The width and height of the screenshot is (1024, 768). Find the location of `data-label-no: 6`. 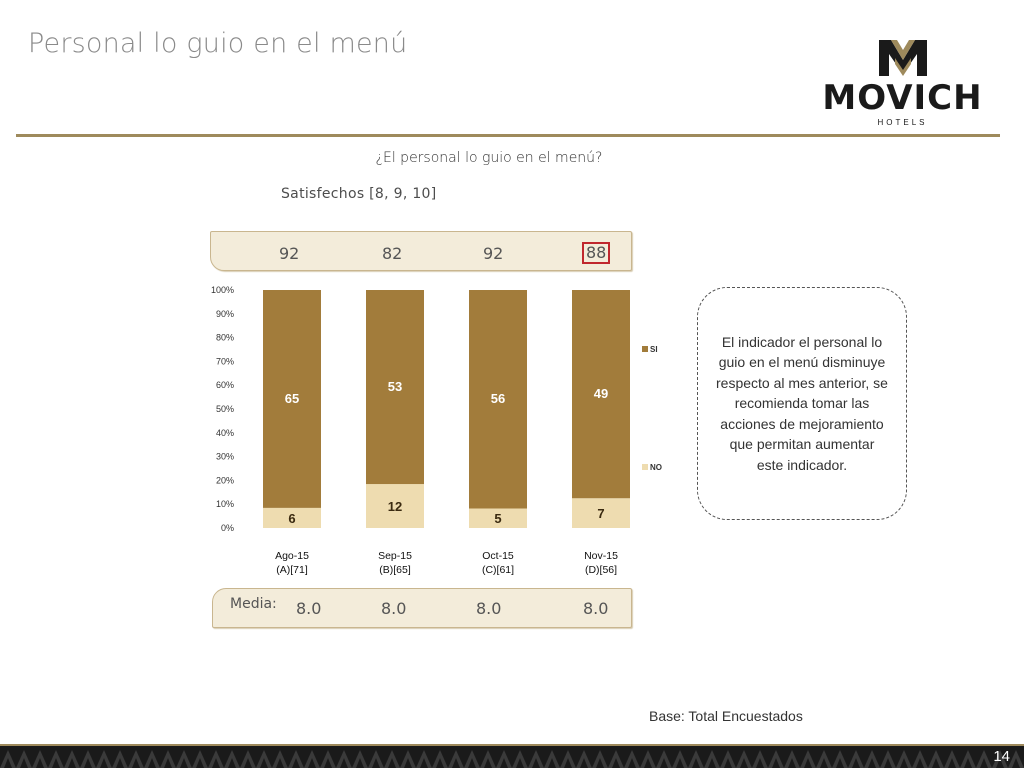

data-label-no: 6 is located at coordinates (291, 518).